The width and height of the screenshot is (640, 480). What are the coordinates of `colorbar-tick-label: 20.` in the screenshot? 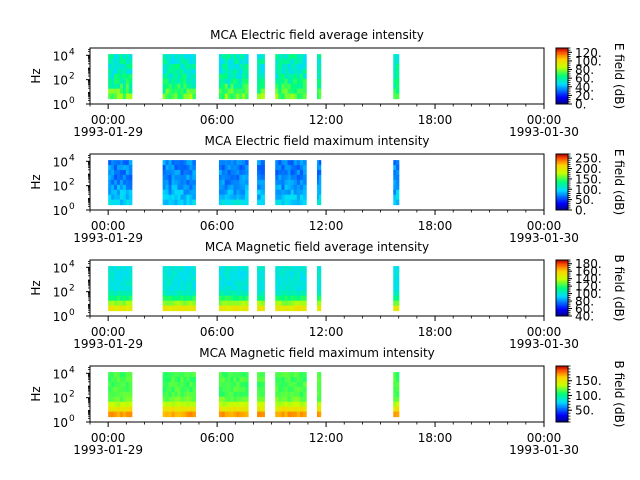 It's located at (584, 96).